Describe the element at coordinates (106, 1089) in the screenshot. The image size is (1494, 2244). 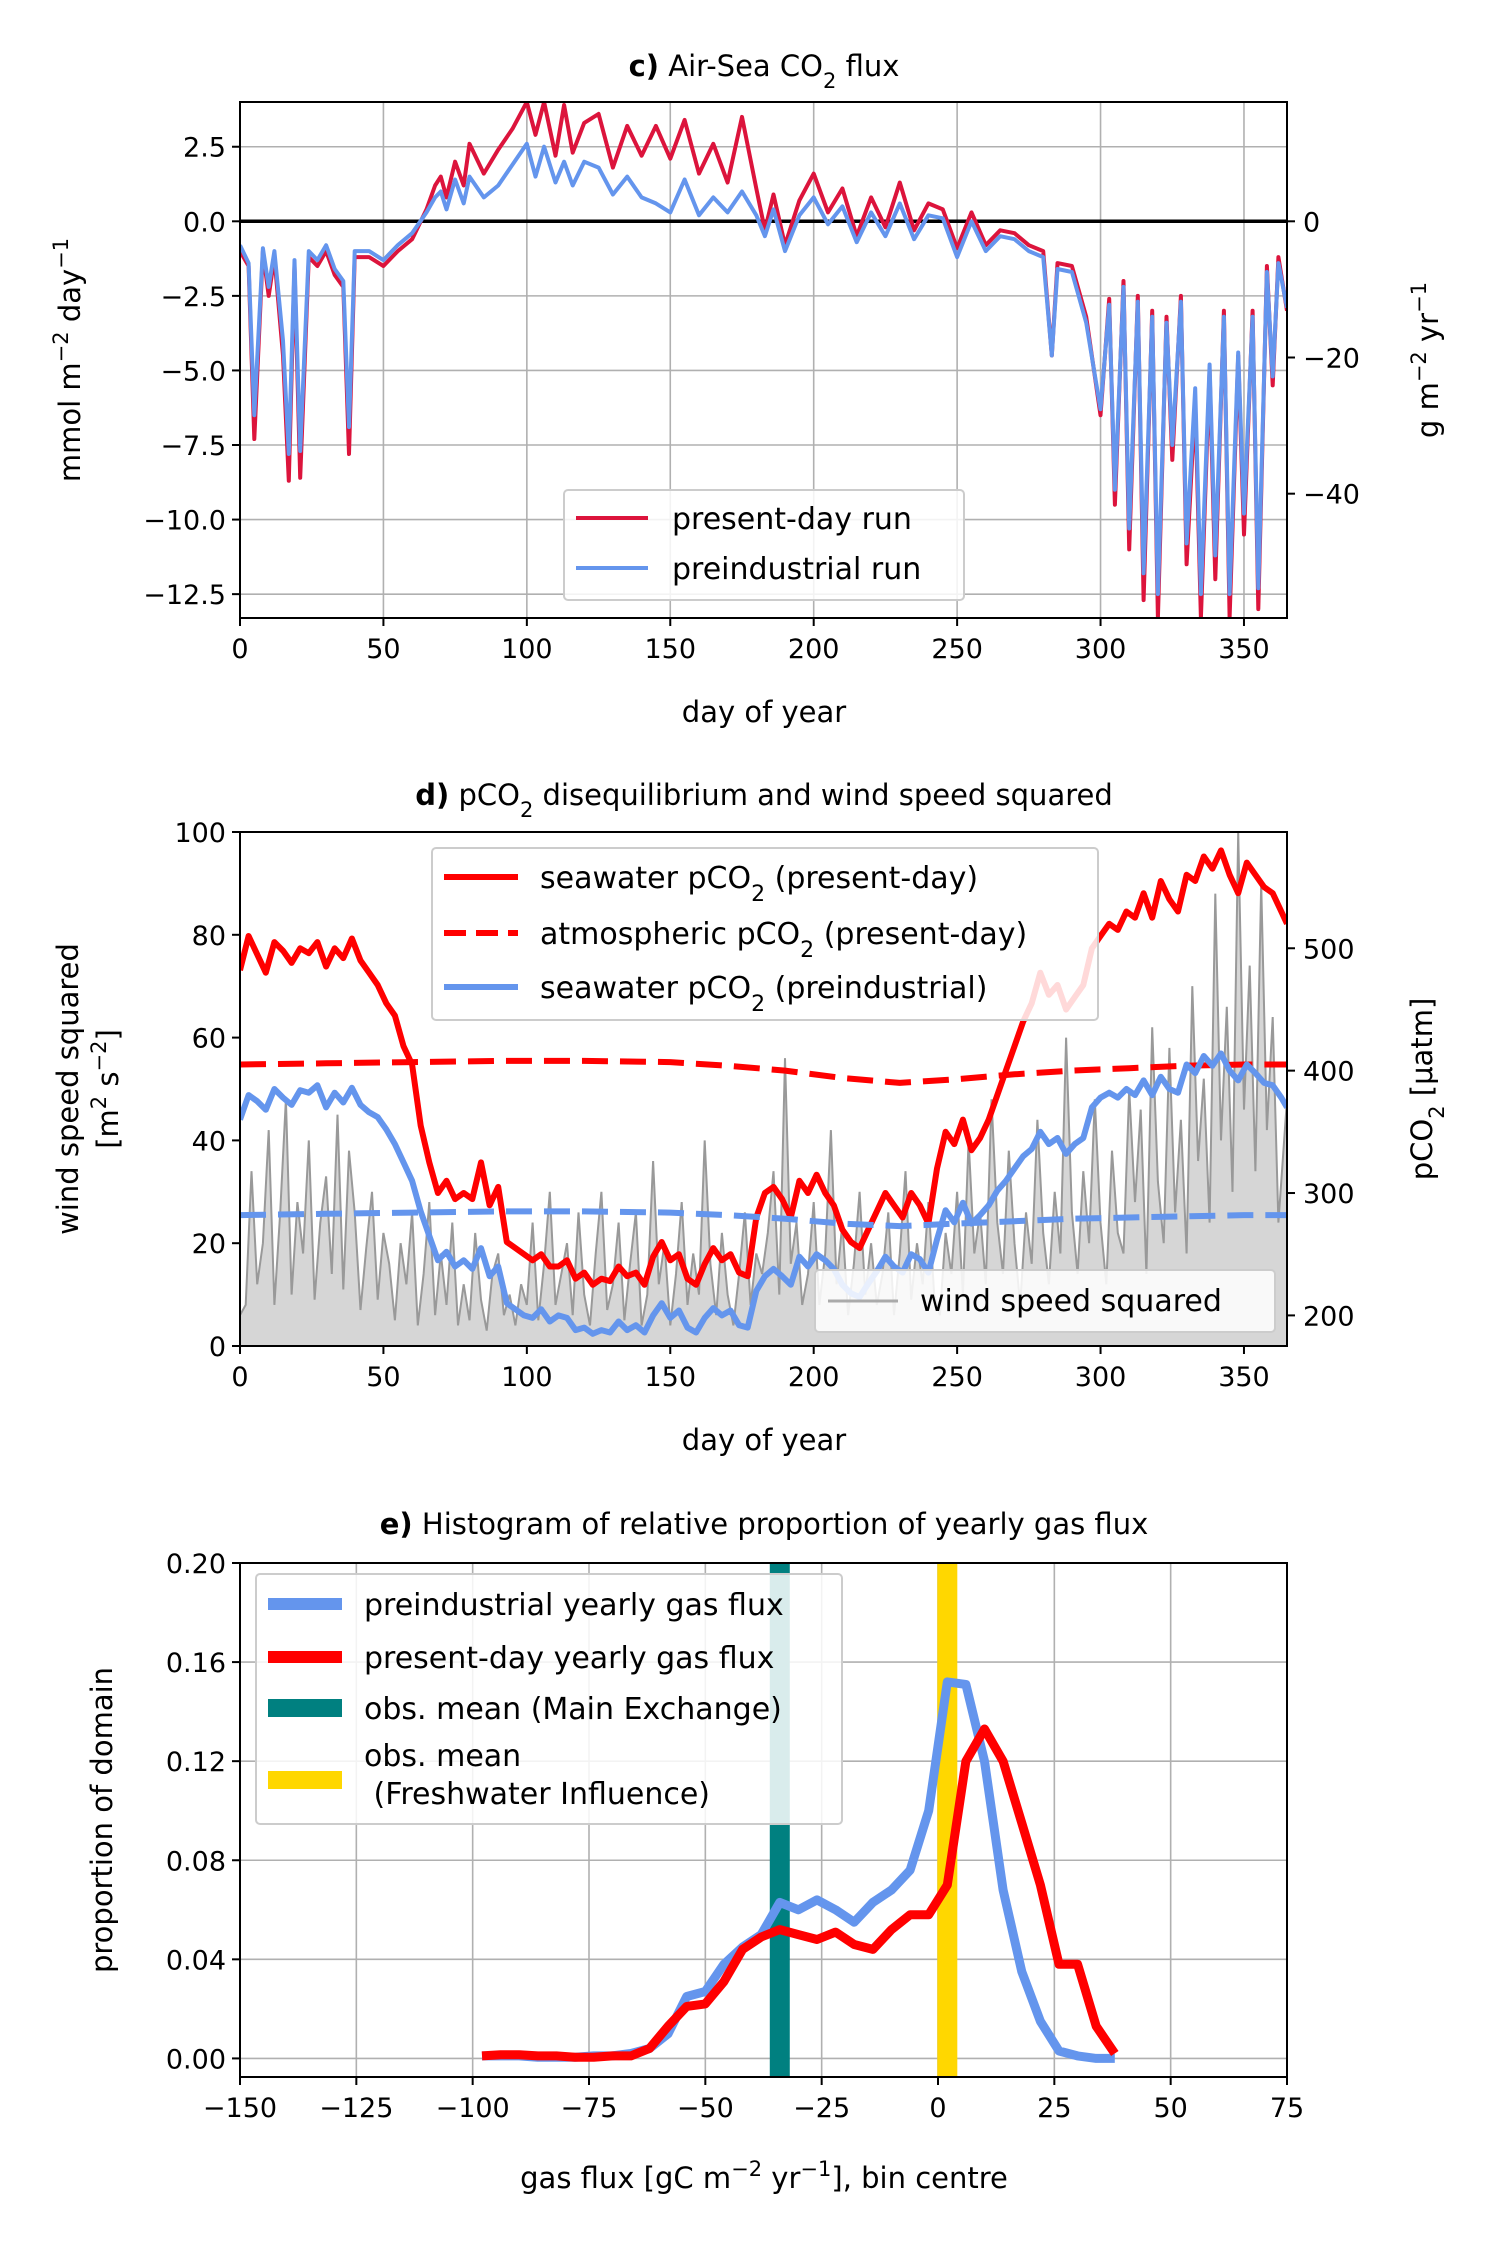
I see `panel-d-y-label-left-line2: [m2 s−2]` at that location.